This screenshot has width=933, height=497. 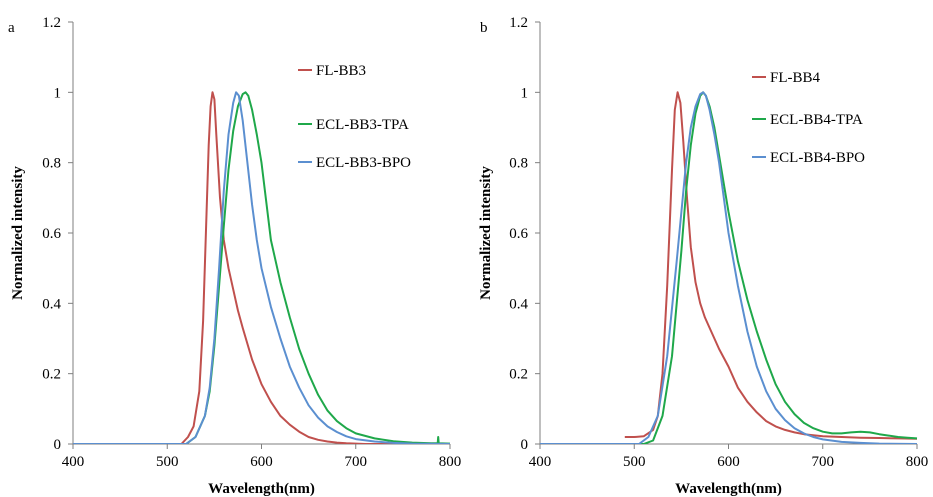 What do you see at coordinates (341, 71) in the screenshot?
I see `legend-label: FL-BB3` at bounding box center [341, 71].